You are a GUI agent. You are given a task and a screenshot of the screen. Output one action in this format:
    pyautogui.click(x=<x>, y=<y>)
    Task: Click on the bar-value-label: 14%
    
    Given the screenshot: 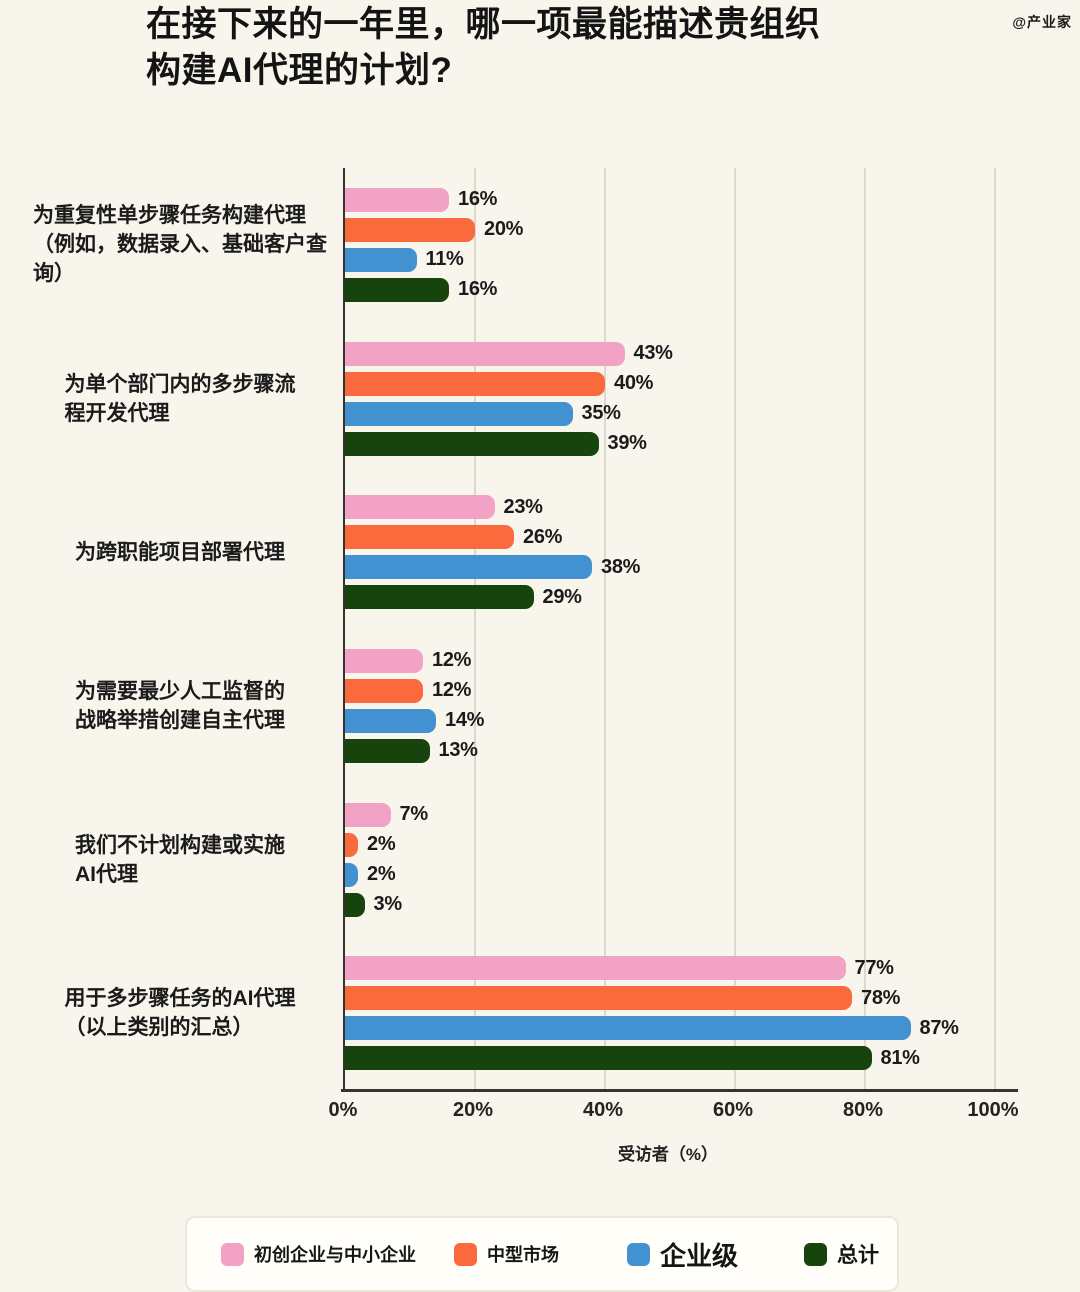 What is the action you would take?
    pyautogui.click(x=465, y=720)
    